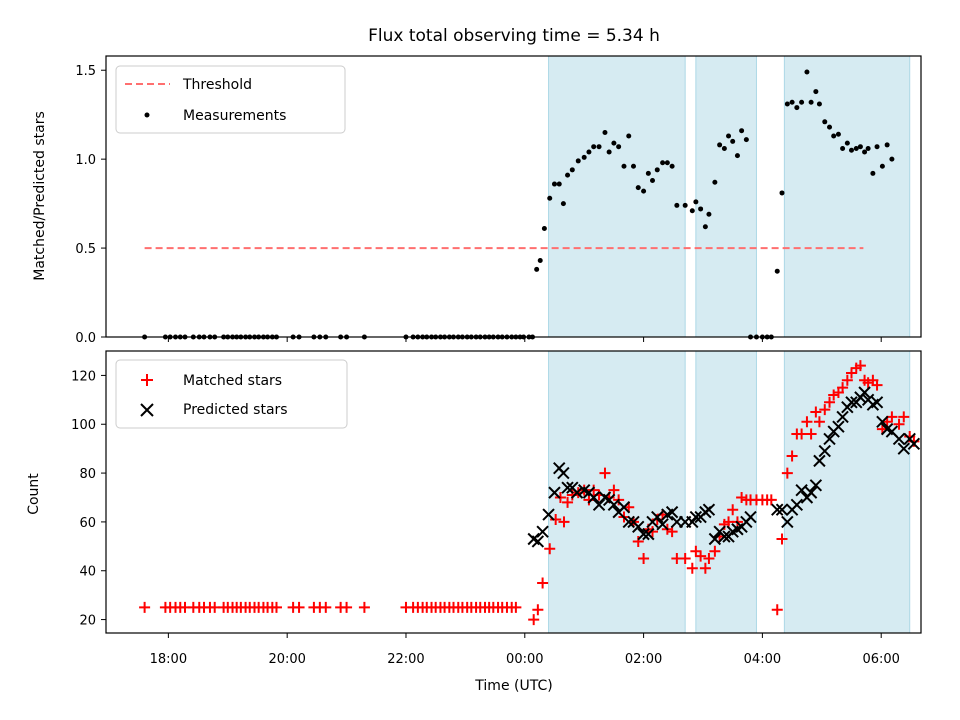  What do you see at coordinates (87, 523) in the screenshot?
I see `bottom-y-tick-label: 60` at bounding box center [87, 523].